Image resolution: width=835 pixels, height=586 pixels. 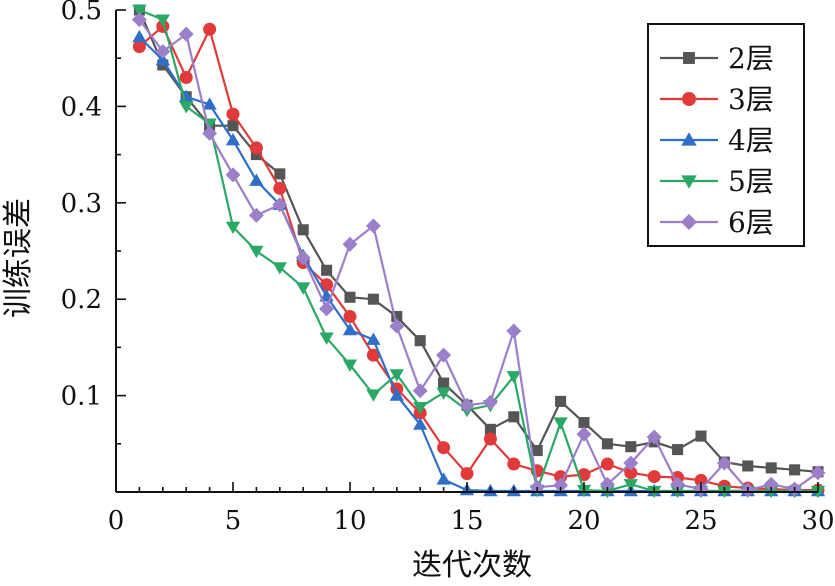 I want to click on x-tick-label: 5, so click(x=233, y=521).